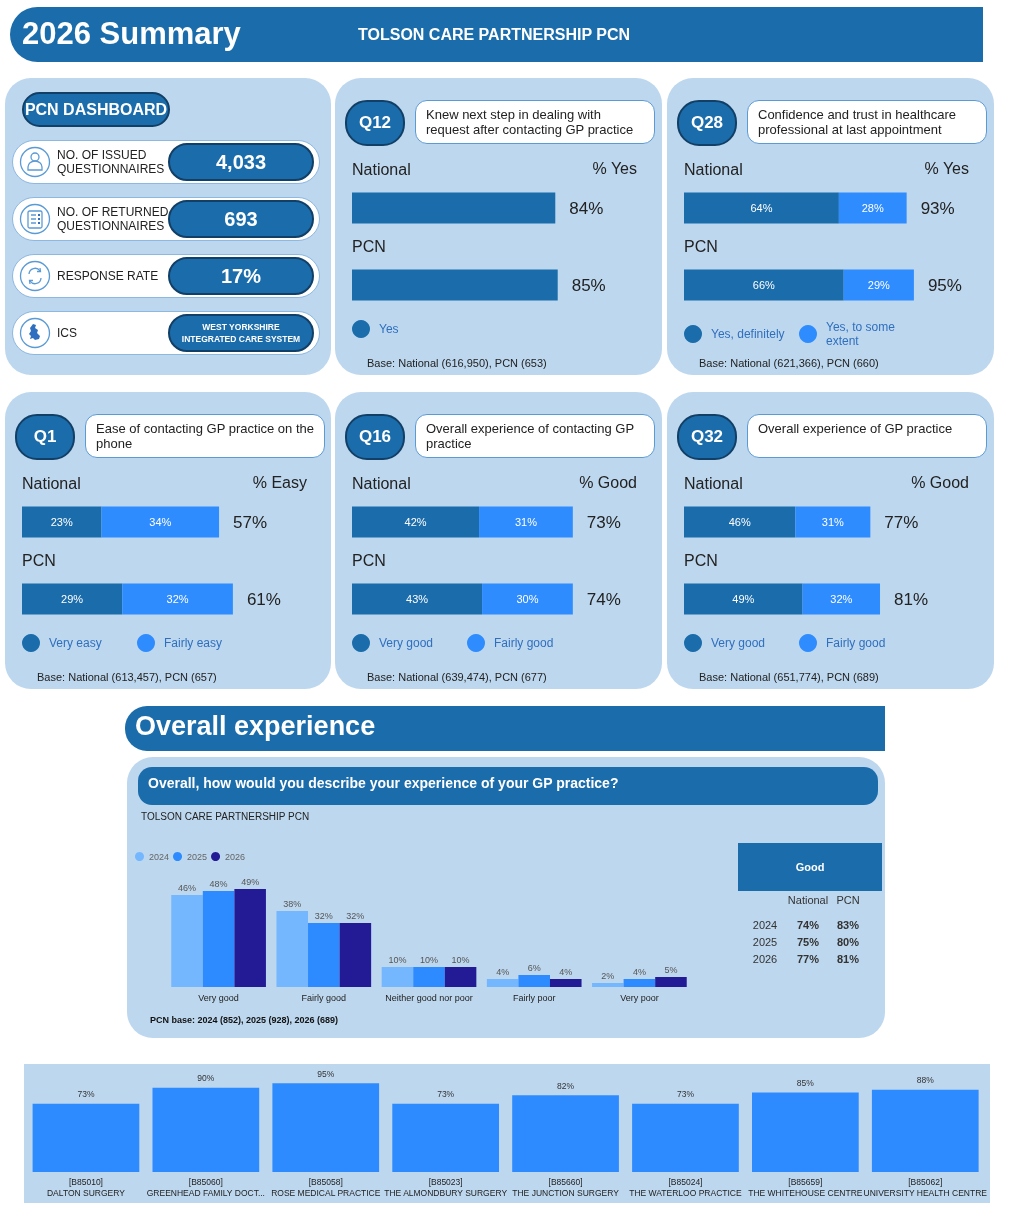  I want to click on text: 80%, so click(848, 942).